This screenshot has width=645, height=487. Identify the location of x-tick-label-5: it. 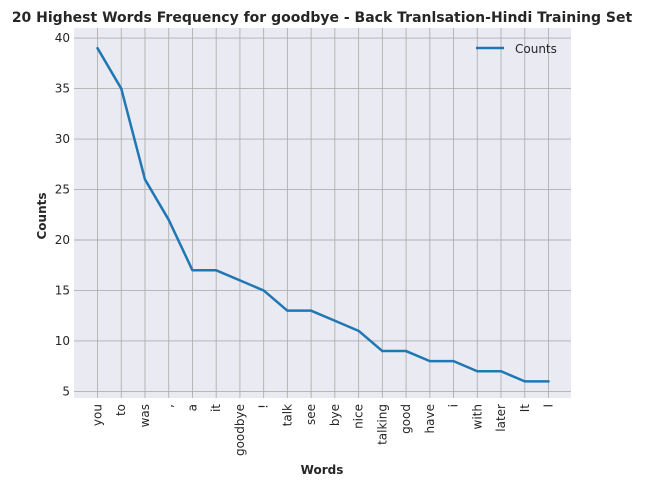
(216, 408).